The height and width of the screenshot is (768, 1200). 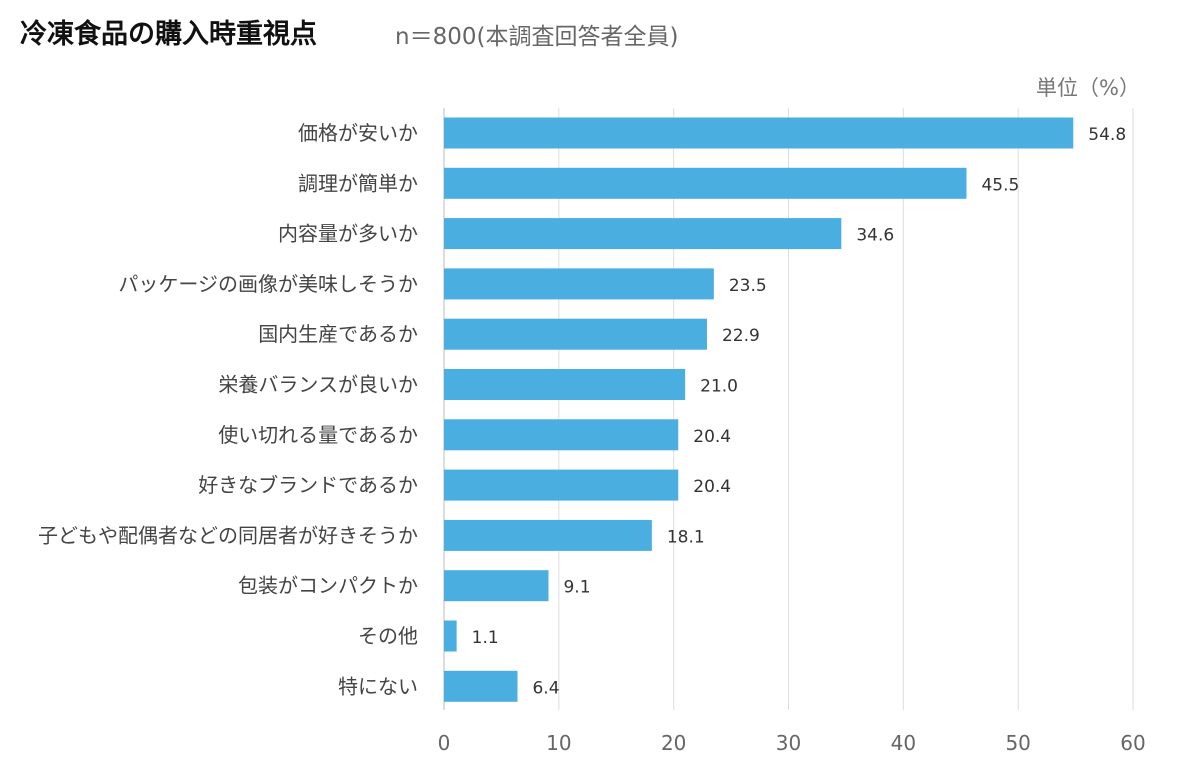 What do you see at coordinates (358, 133) in the screenshot?
I see `category-label: 価格が安いか` at bounding box center [358, 133].